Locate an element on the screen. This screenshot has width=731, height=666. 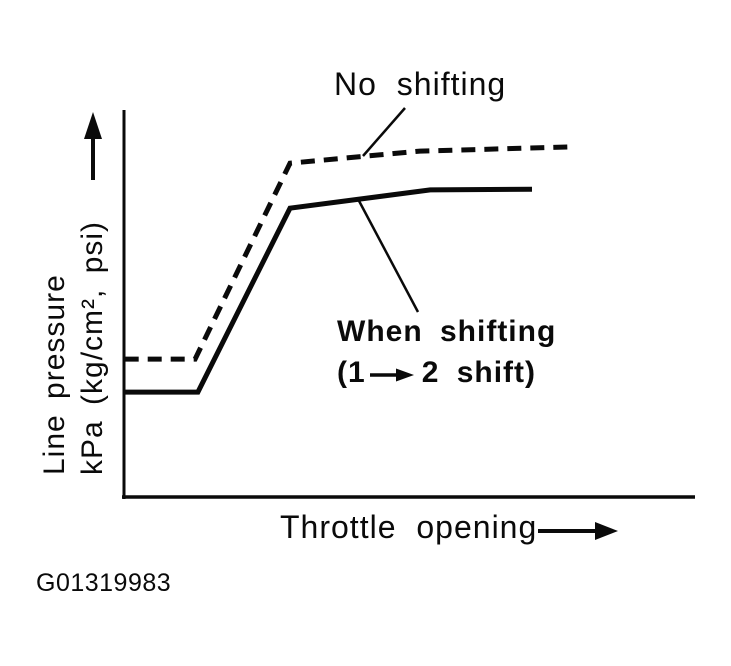
y-axis-arrow-icon is located at coordinates (93, 146).